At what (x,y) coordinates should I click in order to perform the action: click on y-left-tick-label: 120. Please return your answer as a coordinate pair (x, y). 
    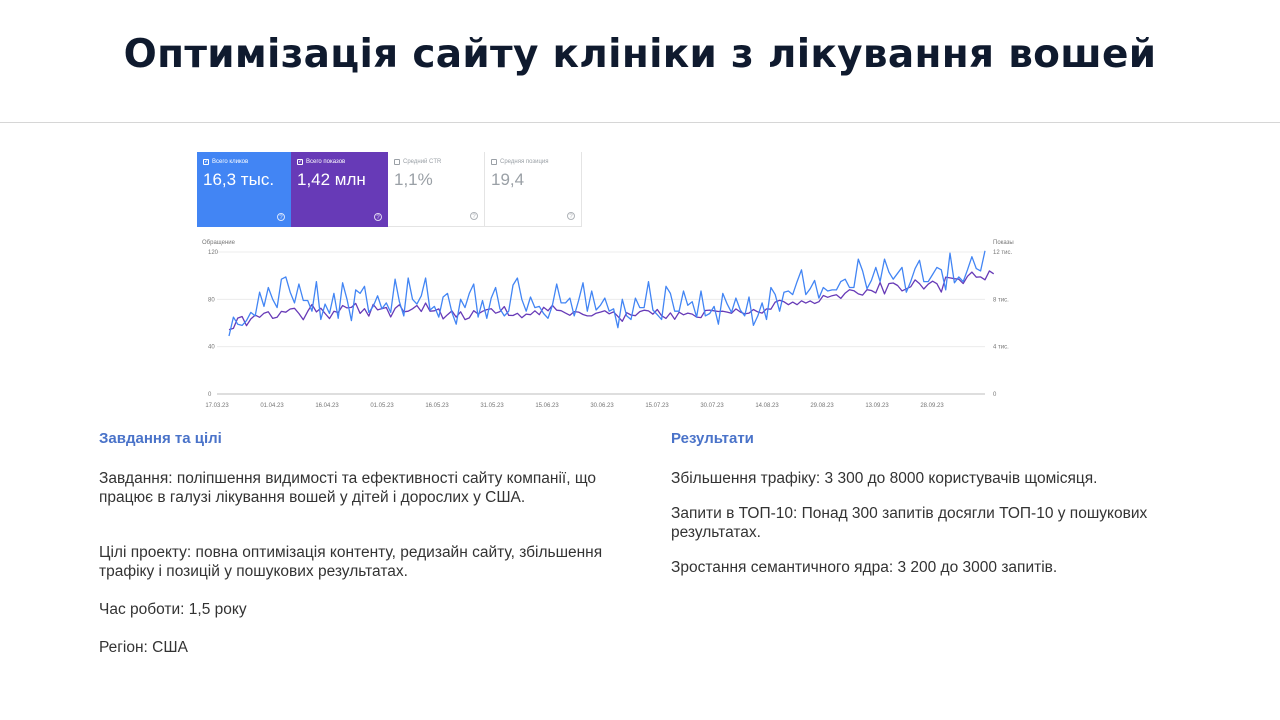
    Looking at the image, I should click on (213, 253).